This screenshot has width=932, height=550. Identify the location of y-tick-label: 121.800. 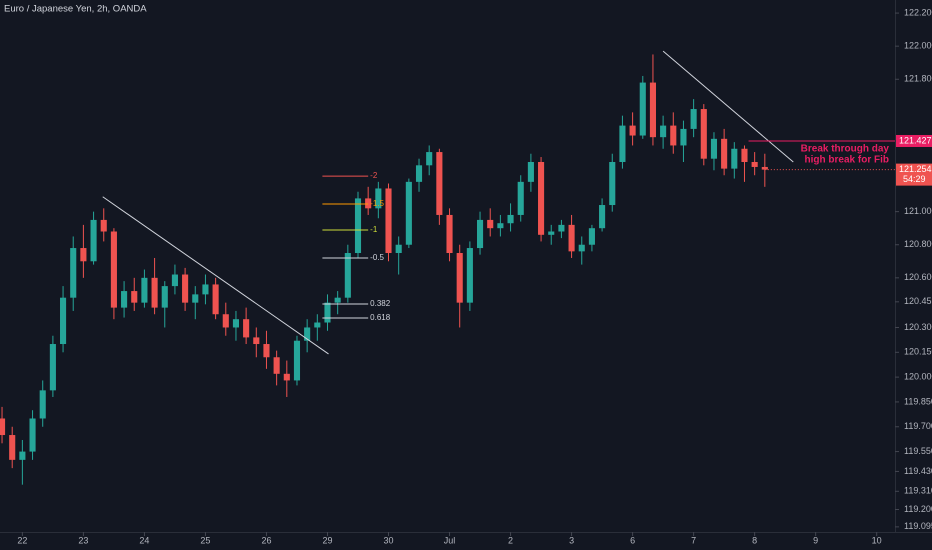
(918, 79).